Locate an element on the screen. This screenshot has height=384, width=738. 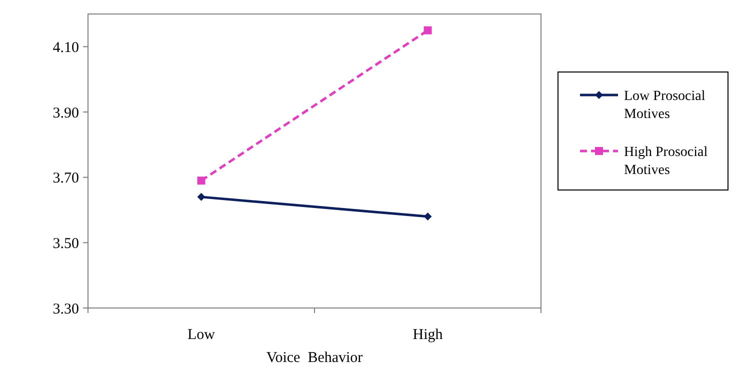
x-tick-label: Low is located at coordinates (202, 335).